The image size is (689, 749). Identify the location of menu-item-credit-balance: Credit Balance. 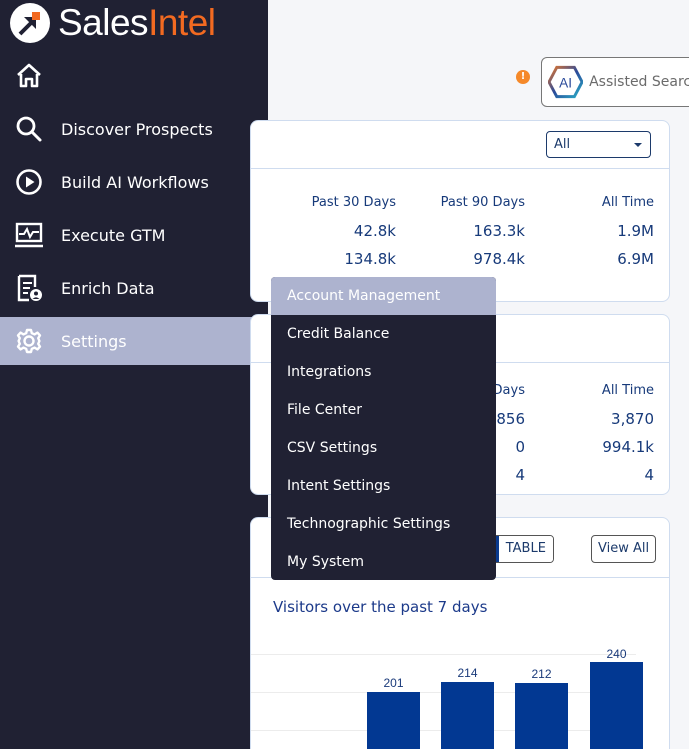
(338, 334).